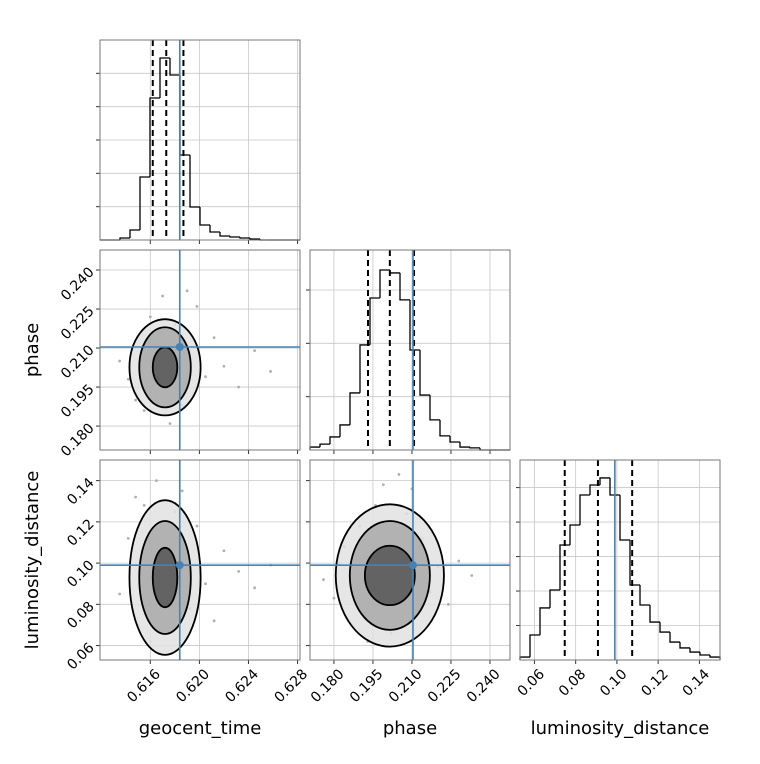 The width and height of the screenshot is (760, 764). What do you see at coordinates (80, 615) in the screenshot?
I see `y-tick-label: 0.08` at bounding box center [80, 615].